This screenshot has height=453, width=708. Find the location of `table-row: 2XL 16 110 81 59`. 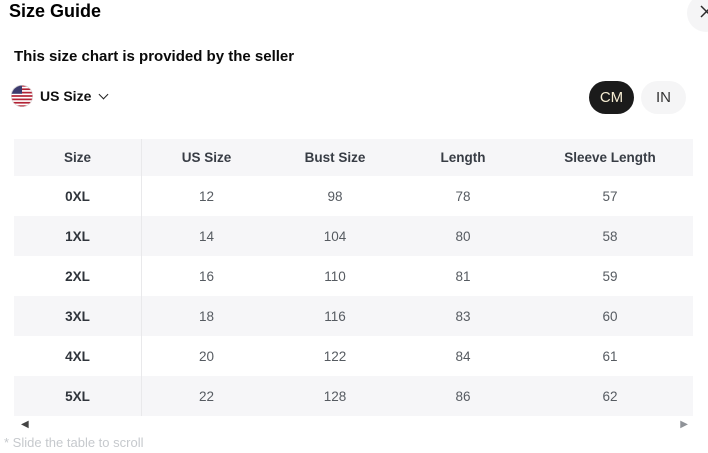

table-row: 2XL 16 110 81 59 is located at coordinates (353, 276).